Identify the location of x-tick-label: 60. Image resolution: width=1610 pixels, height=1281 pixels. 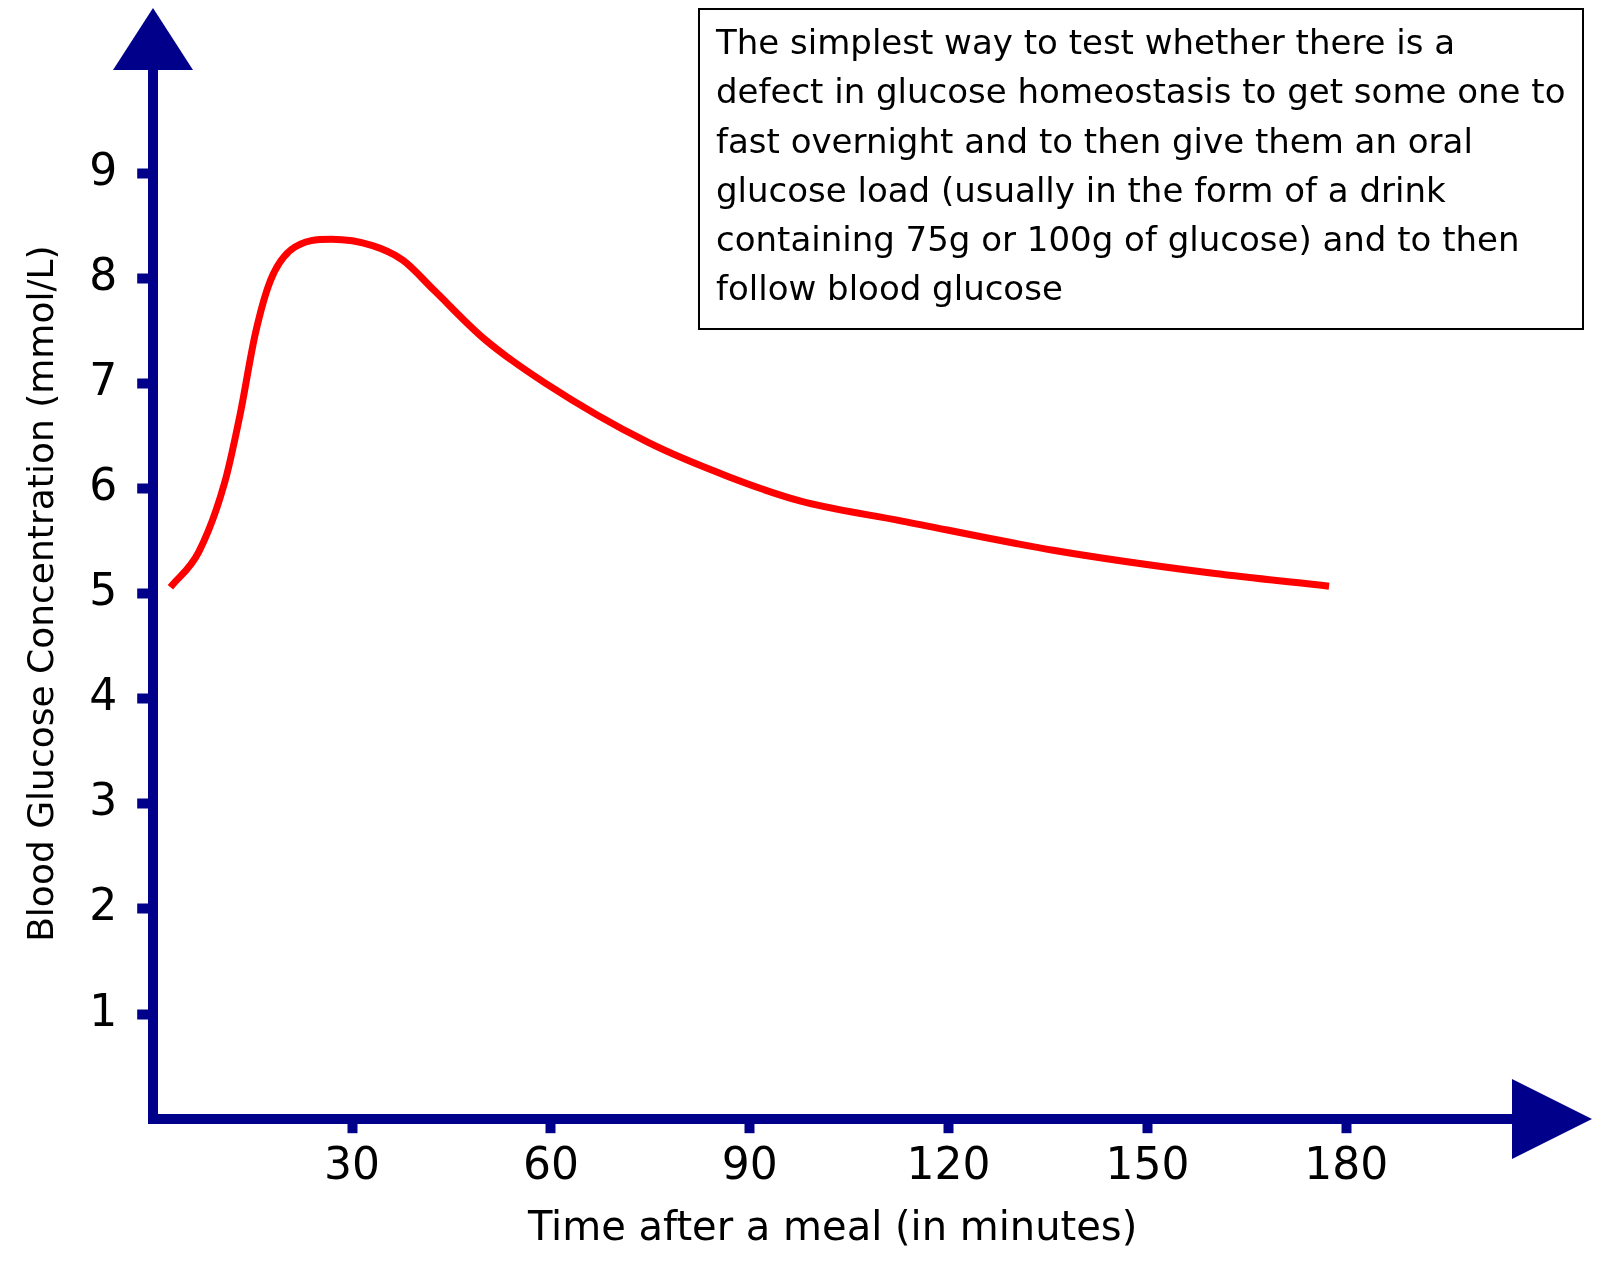
(550, 1164).